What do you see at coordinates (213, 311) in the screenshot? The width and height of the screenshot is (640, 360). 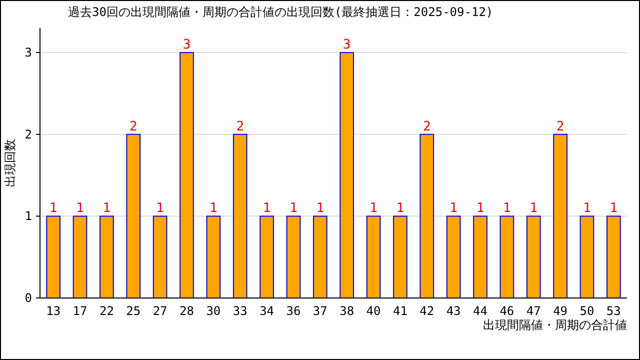 I see `x-tick-label: 30` at bounding box center [213, 311].